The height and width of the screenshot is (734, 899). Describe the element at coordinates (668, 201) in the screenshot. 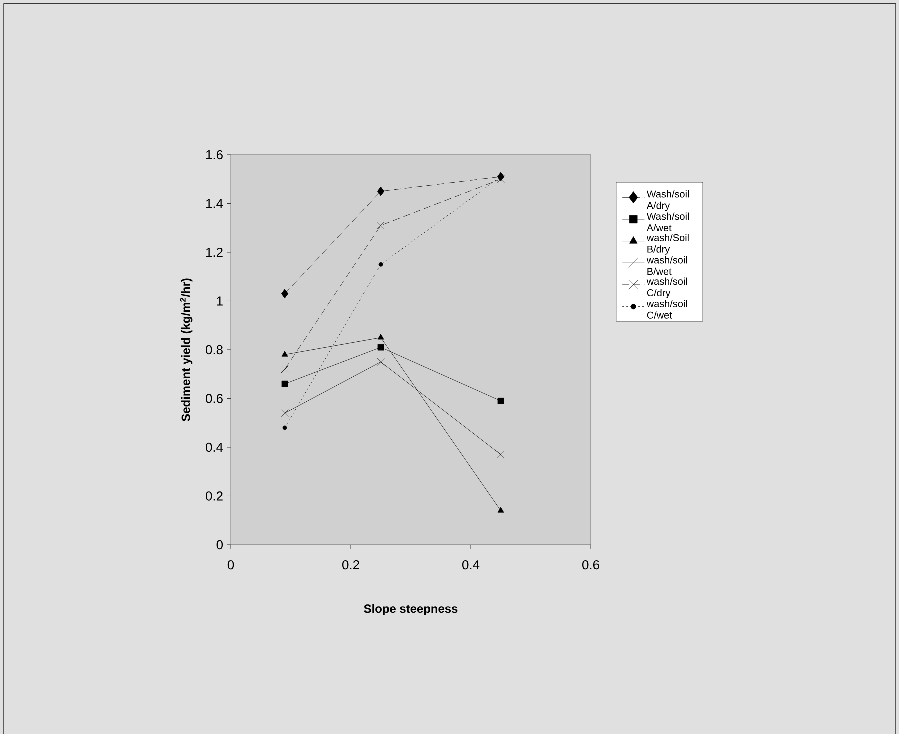

I see `legend-label: Wash/soil A/dry` at that location.